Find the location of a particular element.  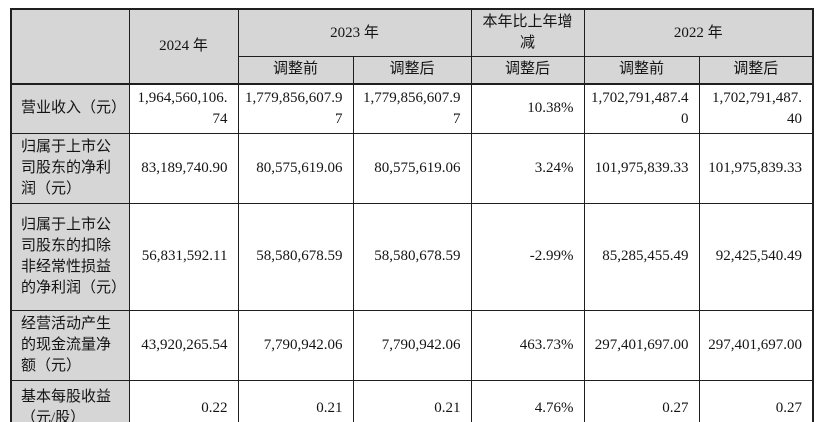

value-2023-after: 1,779,856,607.97 is located at coordinates (412, 108).